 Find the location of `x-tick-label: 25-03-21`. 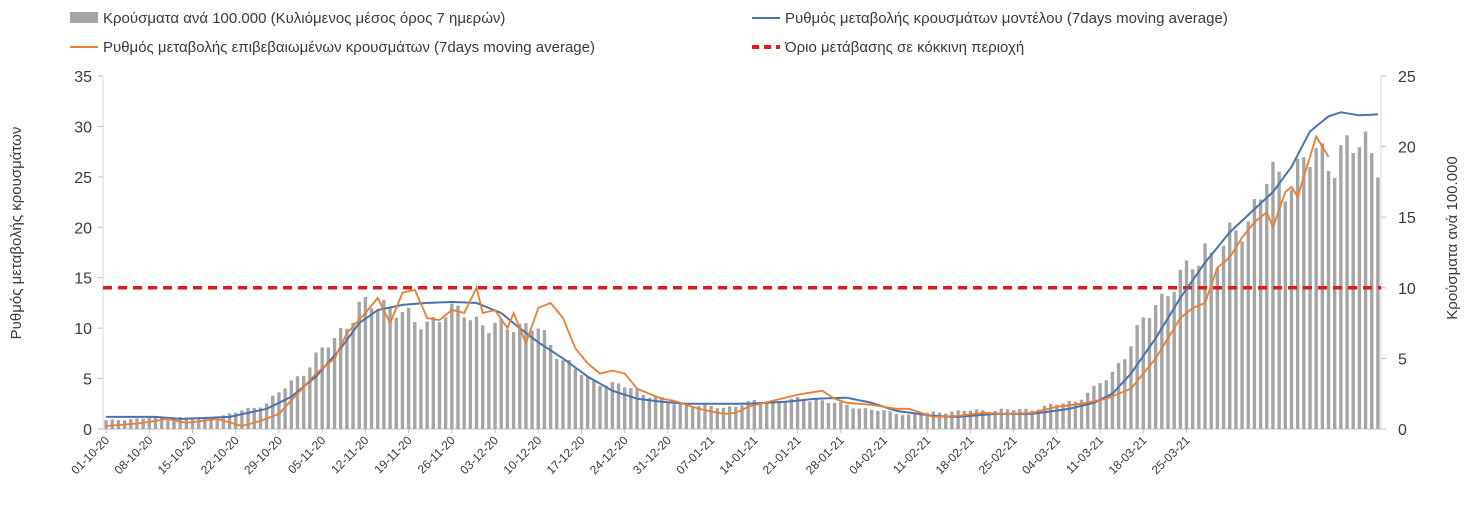

x-tick-label: 25-03-21 is located at coordinates (1171, 455).